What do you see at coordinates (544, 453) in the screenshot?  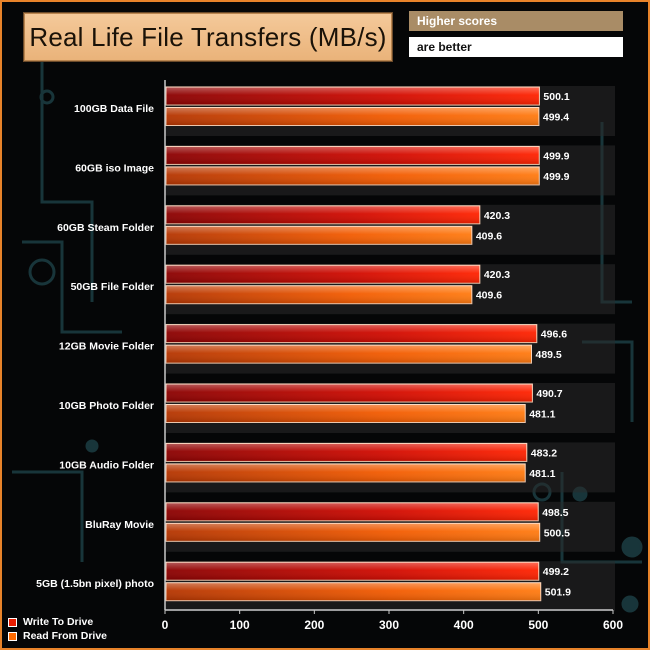 I see `value-label-write: 483.2` at bounding box center [544, 453].